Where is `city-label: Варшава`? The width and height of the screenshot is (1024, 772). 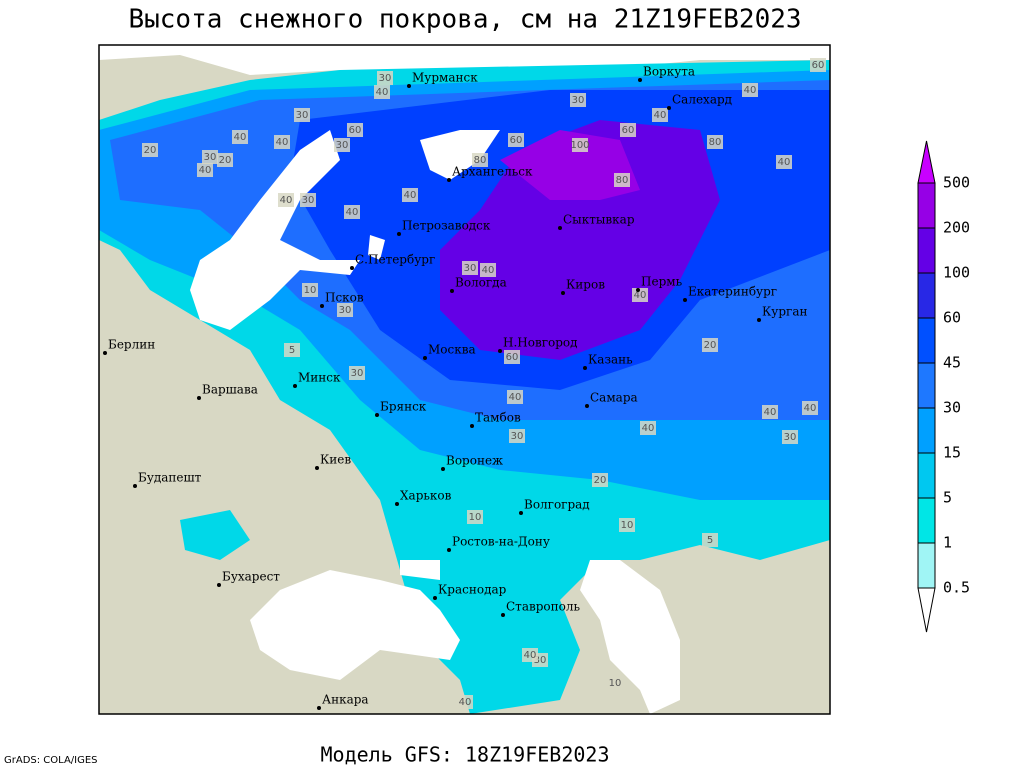 city-label: Варшава is located at coordinates (230, 390).